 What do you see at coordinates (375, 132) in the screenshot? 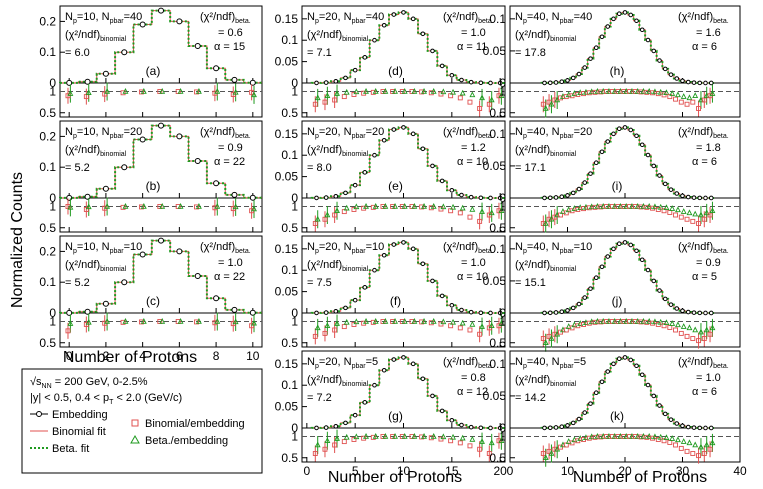
I see `np-npbar_val: =20` at bounding box center [375, 132].